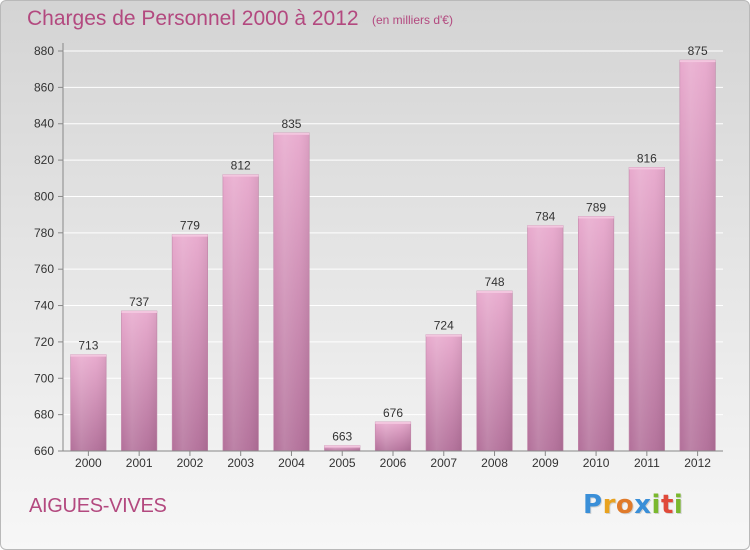 Image resolution: width=750 pixels, height=550 pixels. Describe the element at coordinates (88, 463) in the screenshot. I see `x-tick-label: 2000` at that location.